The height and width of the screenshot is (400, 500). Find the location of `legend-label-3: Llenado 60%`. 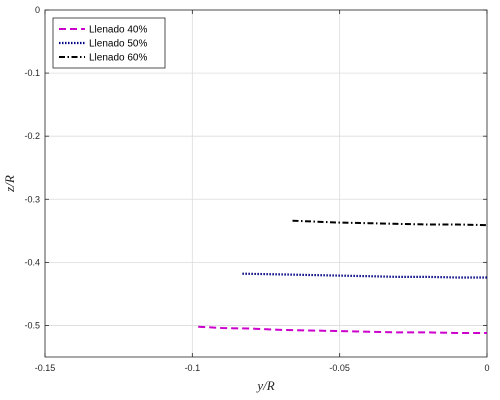

legend-label-3: Llenado 60% is located at coordinates (118, 58).